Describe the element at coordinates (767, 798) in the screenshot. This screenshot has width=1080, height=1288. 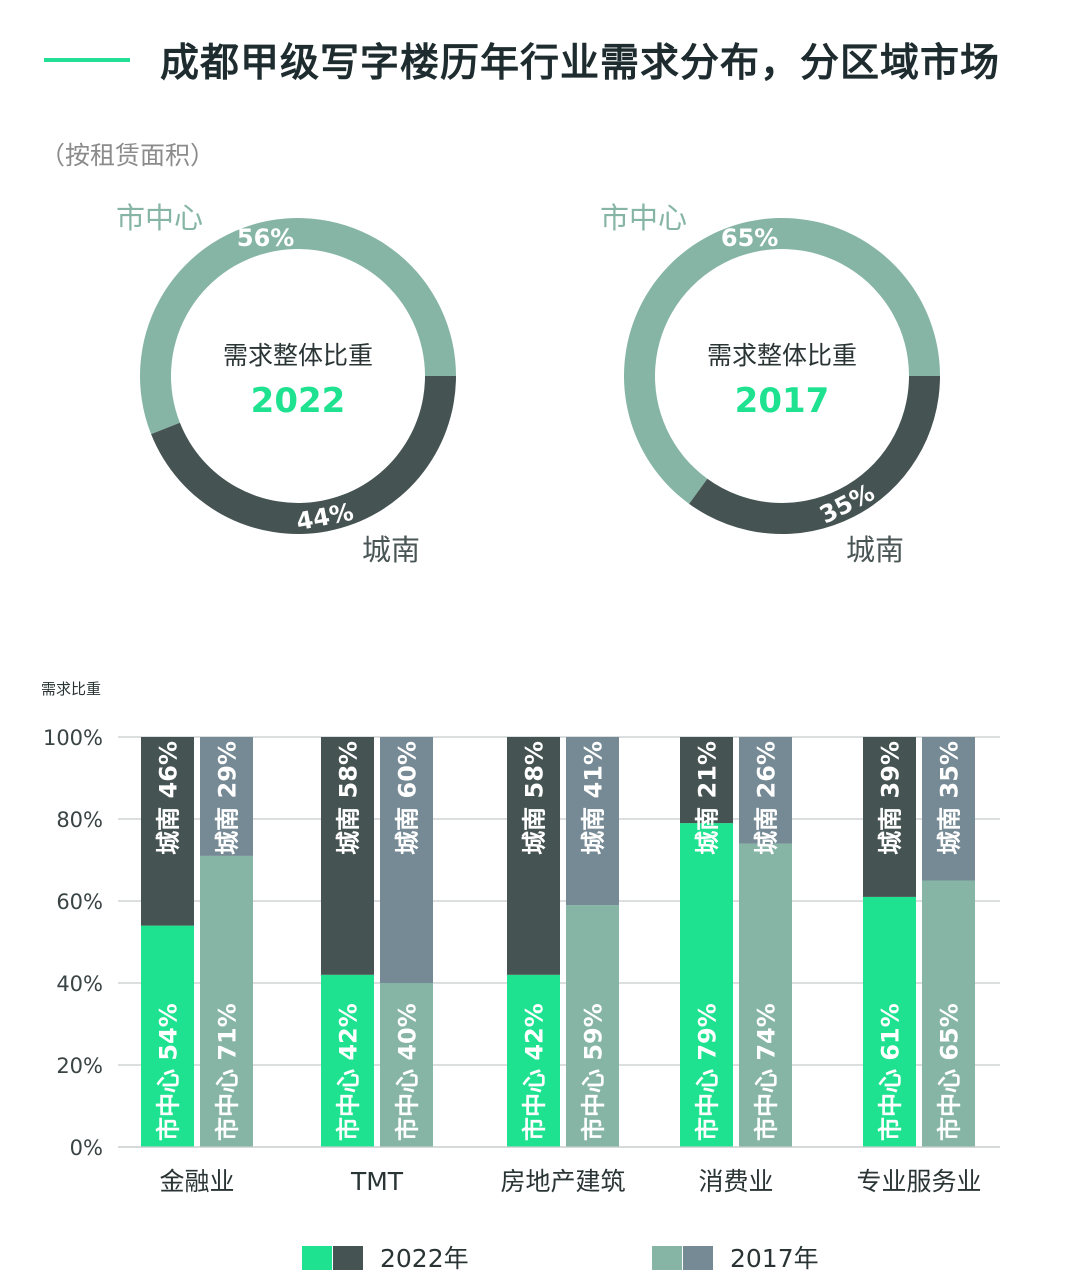
I see `bar-label-south: 城南 26%` at that location.